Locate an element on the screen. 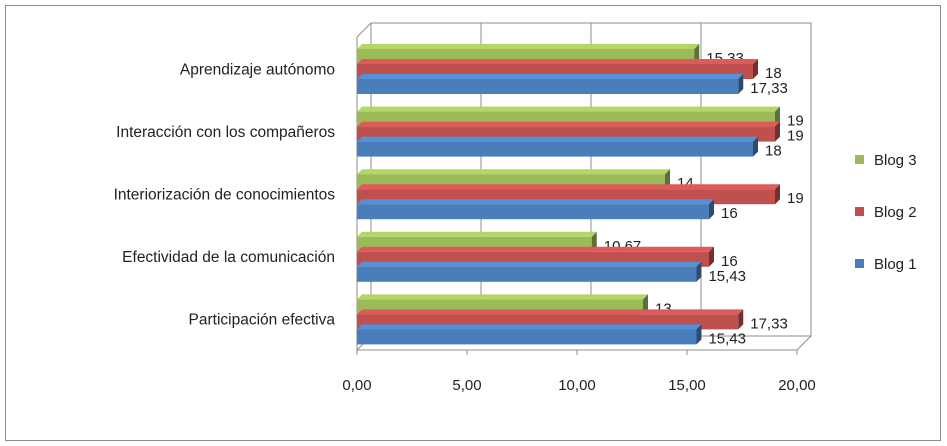  category-label: Interacción con los compañeros is located at coordinates (225, 132).